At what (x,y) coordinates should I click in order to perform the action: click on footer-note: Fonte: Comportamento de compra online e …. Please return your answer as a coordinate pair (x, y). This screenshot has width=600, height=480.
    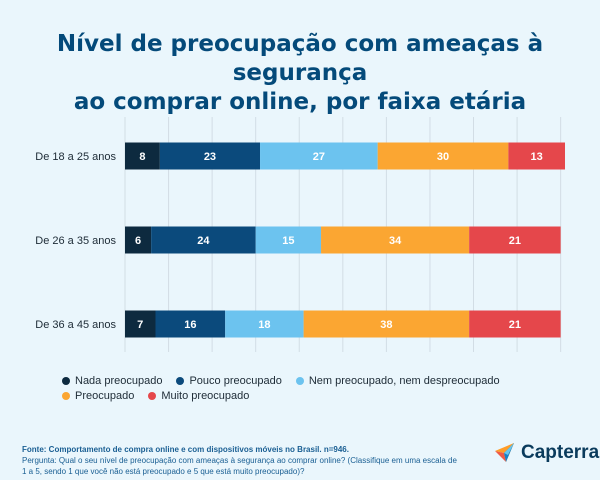
    Looking at the image, I should click on (242, 460).